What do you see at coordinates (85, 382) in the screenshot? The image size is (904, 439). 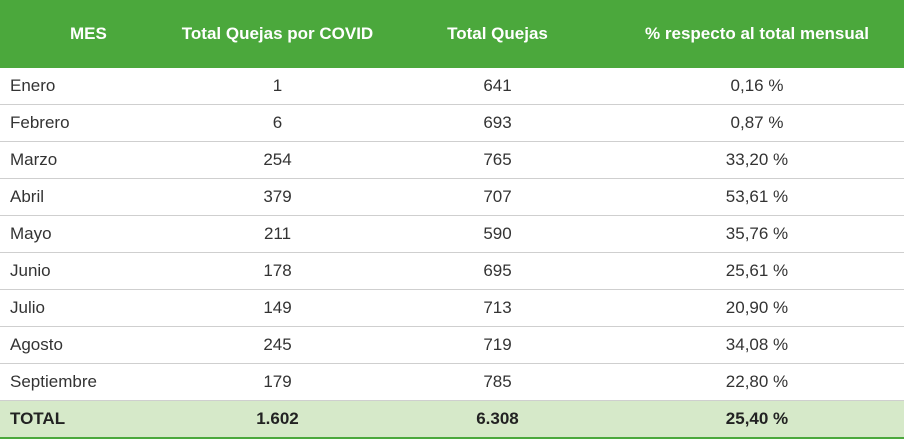 I see `table-cell: Septiembre` at bounding box center [85, 382].